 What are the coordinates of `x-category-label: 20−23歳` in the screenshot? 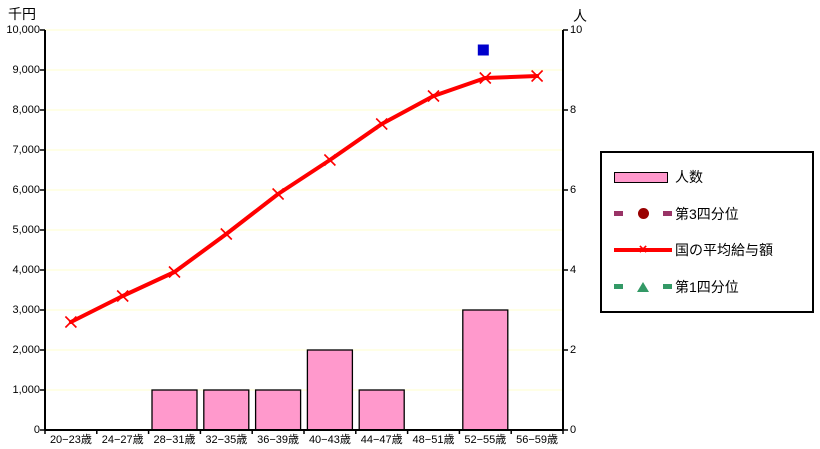 It's located at (70, 440).